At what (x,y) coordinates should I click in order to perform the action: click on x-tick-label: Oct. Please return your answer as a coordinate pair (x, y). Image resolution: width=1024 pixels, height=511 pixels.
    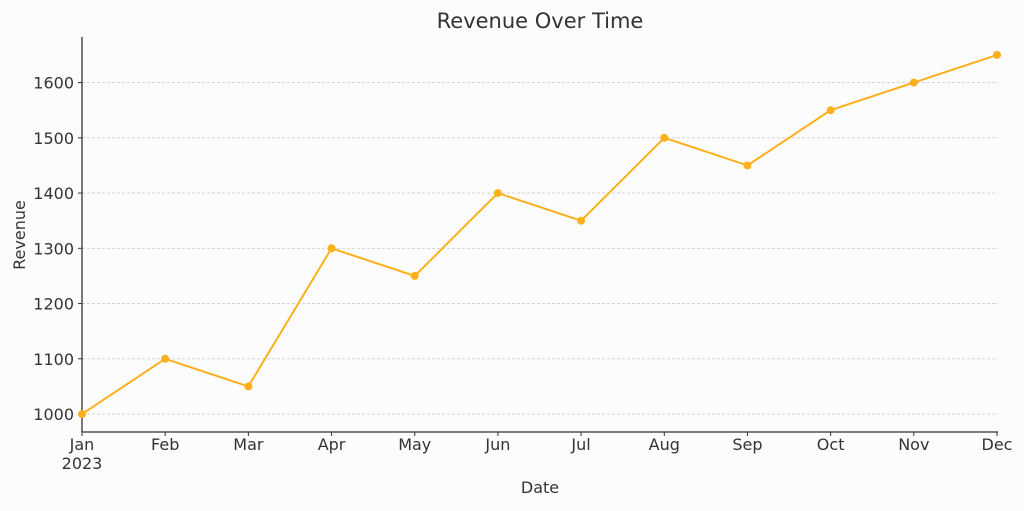
    Looking at the image, I should click on (831, 444).